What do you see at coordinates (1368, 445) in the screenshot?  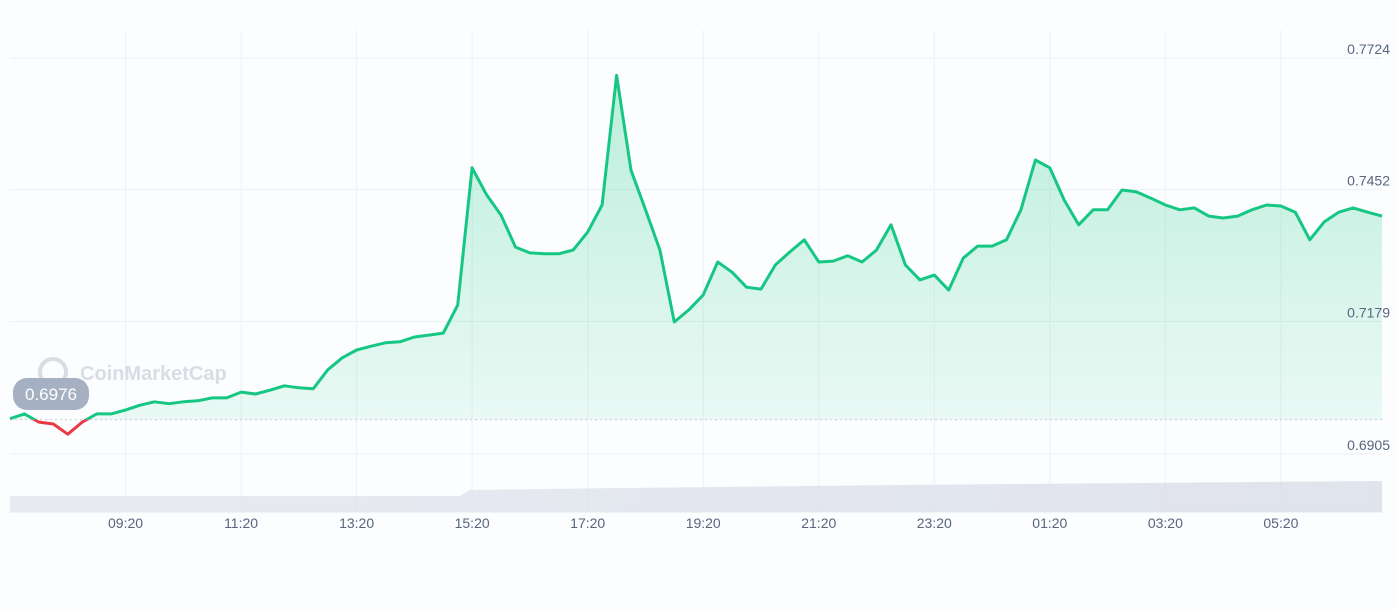 I see `y-tick-label: 0.6905` at bounding box center [1368, 445].